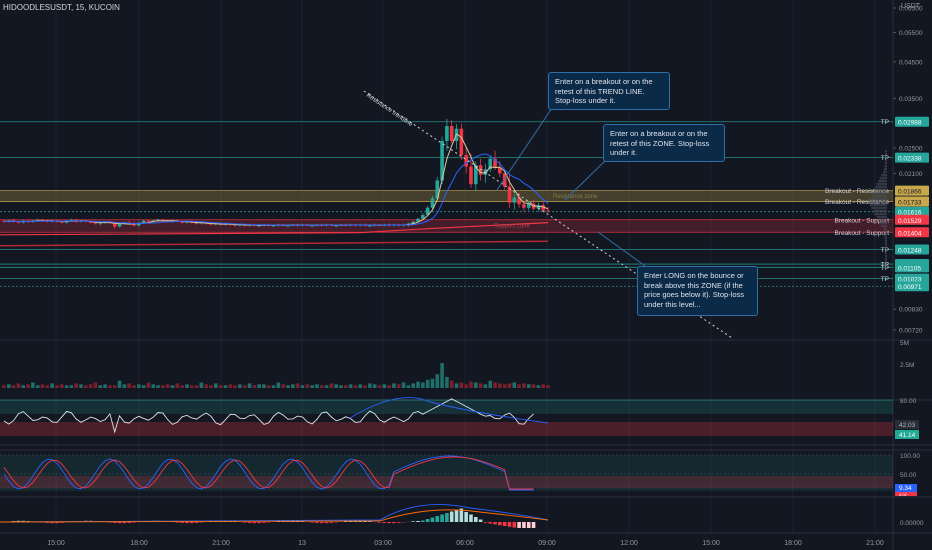 This screenshot has width=932, height=550. What do you see at coordinates (910, 456) in the screenshot?
I see `stoch-level-label: 100.00` at bounding box center [910, 456].